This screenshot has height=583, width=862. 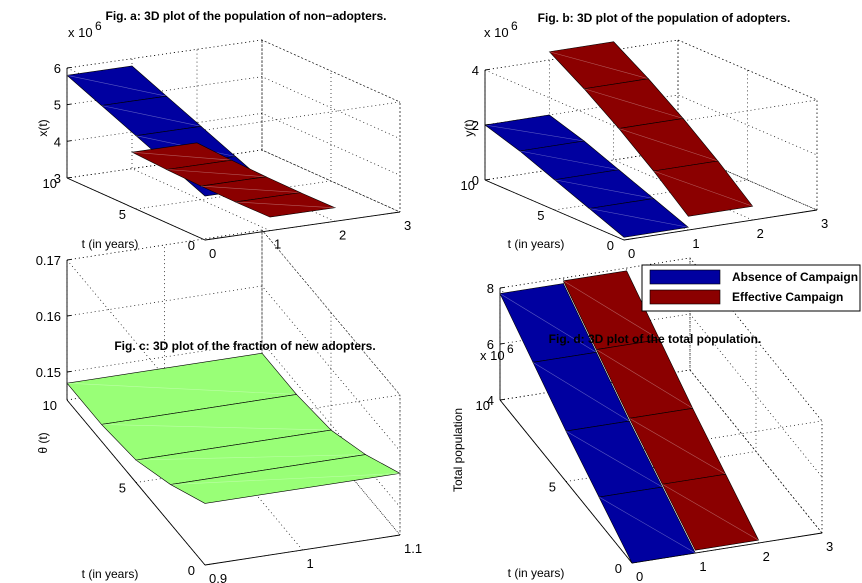 I want to click on z-axis-label: θ (t), so click(x=43, y=442).